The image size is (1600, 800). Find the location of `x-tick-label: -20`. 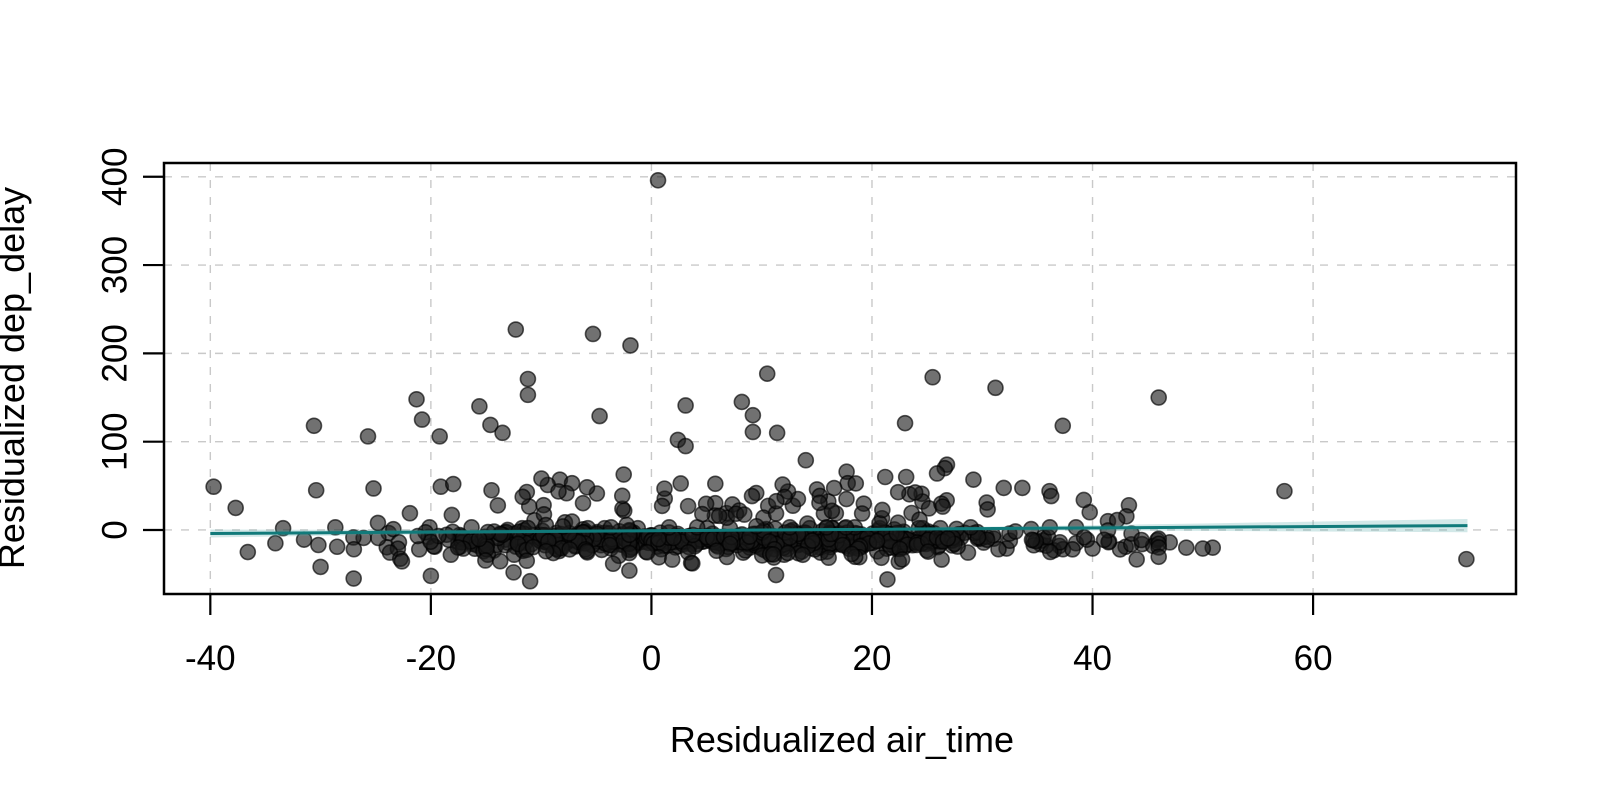

x-tick-label: -20 is located at coordinates (431, 658).